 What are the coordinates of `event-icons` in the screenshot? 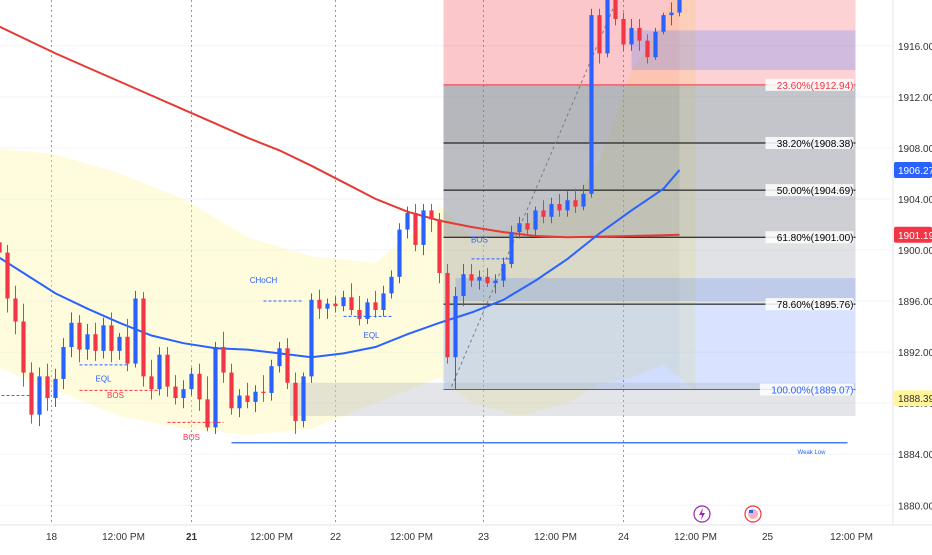 It's located at (727, 514).